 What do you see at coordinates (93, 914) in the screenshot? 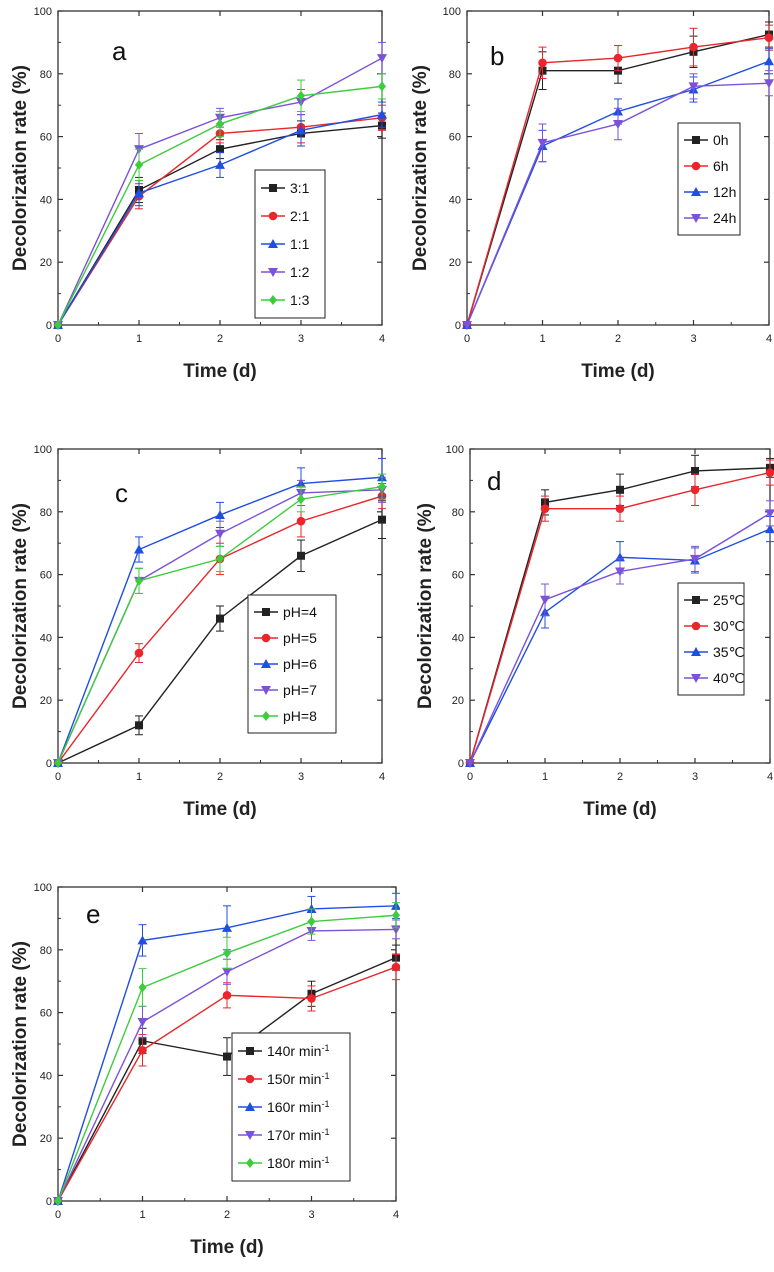
I see `panel-label: e` at bounding box center [93, 914].